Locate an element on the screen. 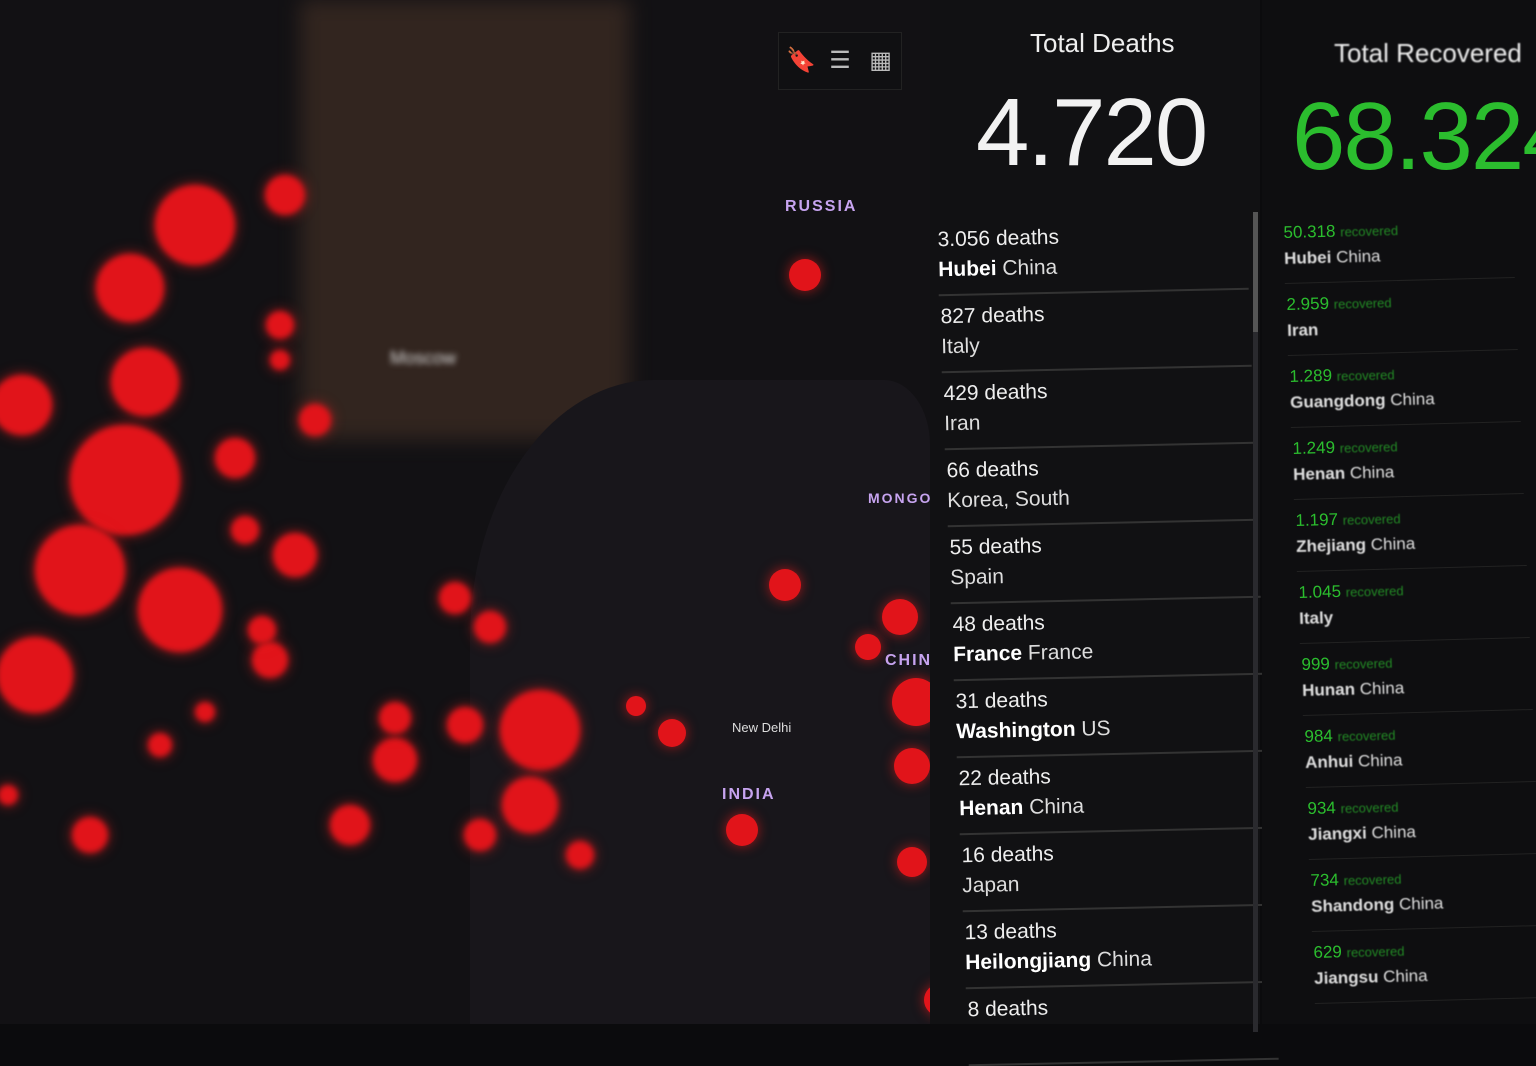  recovered-count: 999 is located at coordinates (1315, 664).